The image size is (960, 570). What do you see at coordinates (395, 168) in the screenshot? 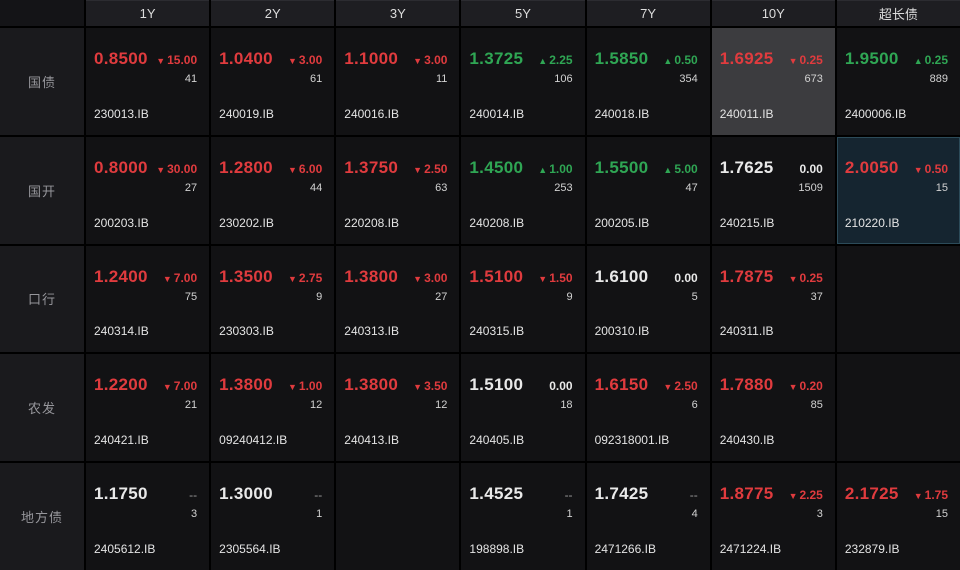
I see `quote-topline: 1.3750 ▼ 2.50` at bounding box center [395, 168].